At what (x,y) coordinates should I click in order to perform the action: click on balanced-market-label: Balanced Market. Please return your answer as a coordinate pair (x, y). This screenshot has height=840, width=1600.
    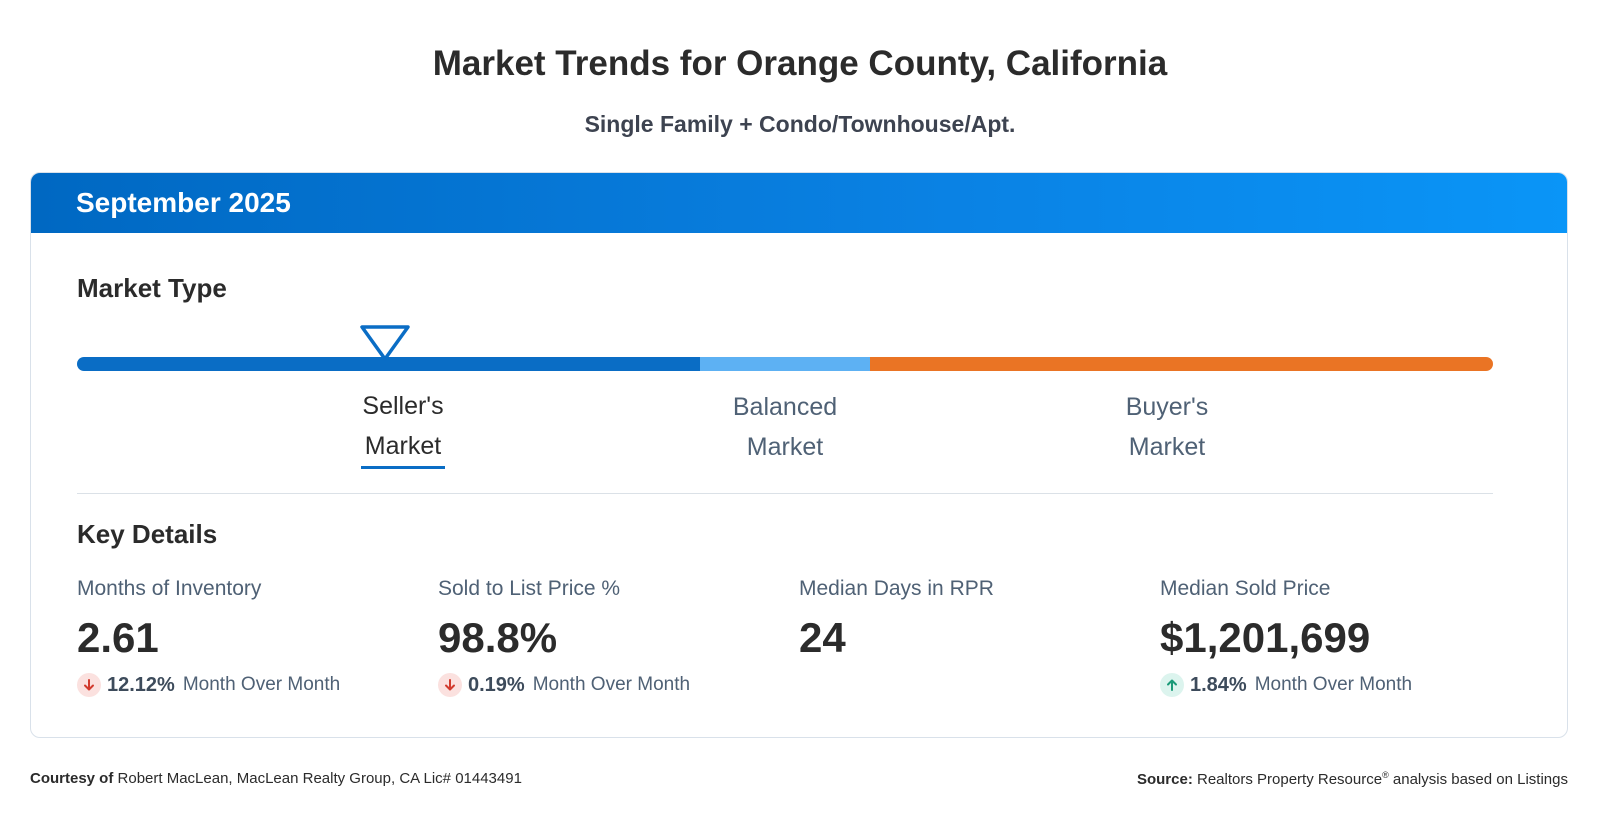
    Looking at the image, I should click on (785, 427).